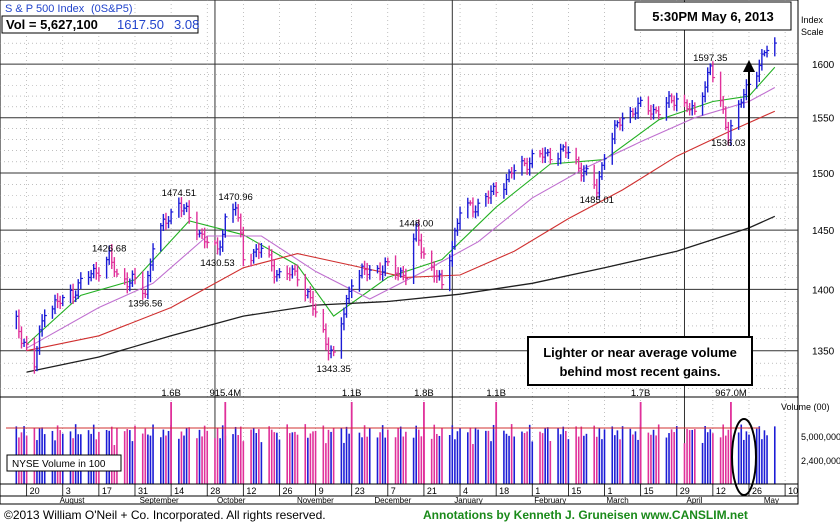 This screenshot has width=840, height=532. What do you see at coordinates (823, 65) in the screenshot?
I see `y-tick-label: 1600` at bounding box center [823, 65].